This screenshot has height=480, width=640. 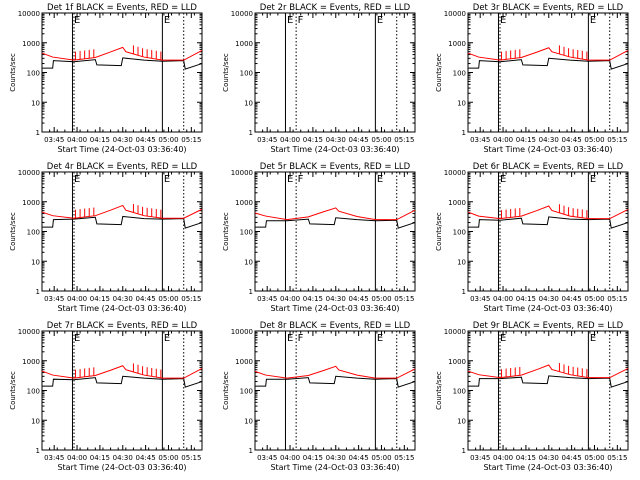 What do you see at coordinates (593, 179) in the screenshot?
I see `panel-6-vline-label-3: E` at bounding box center [593, 179].